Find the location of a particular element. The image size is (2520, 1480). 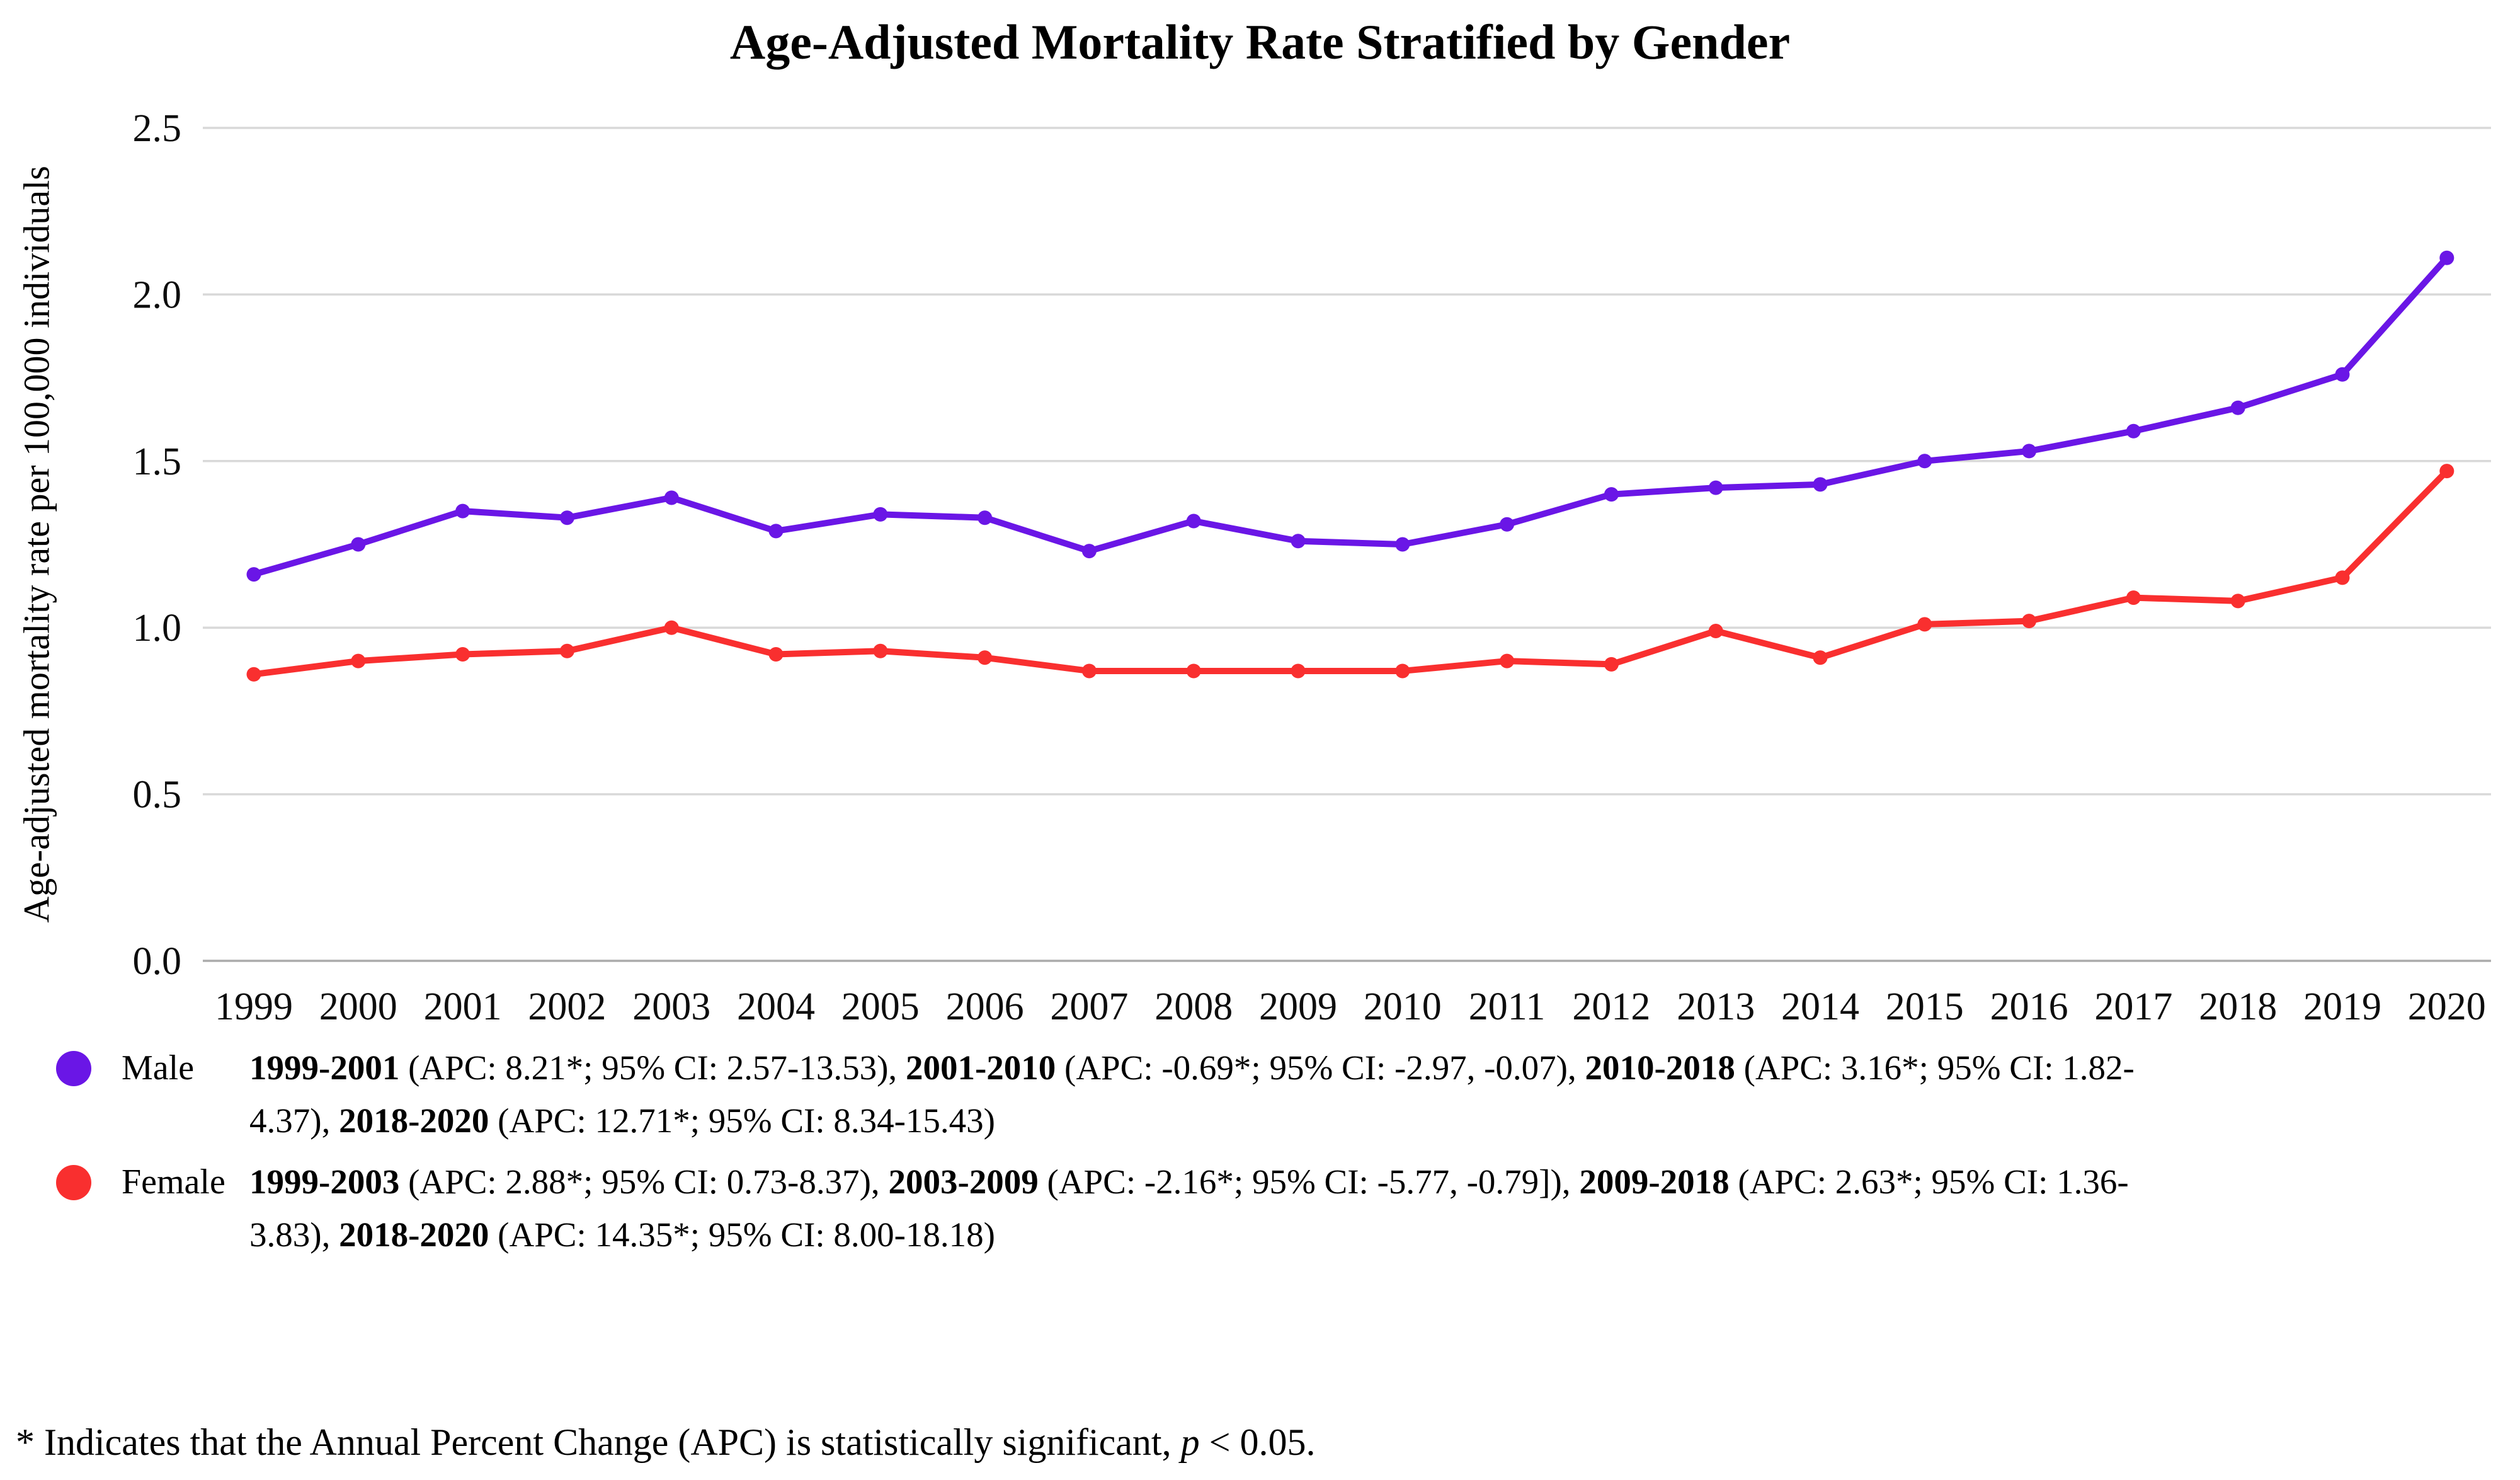

x-tick-label: 2002 is located at coordinates (567, 1006).